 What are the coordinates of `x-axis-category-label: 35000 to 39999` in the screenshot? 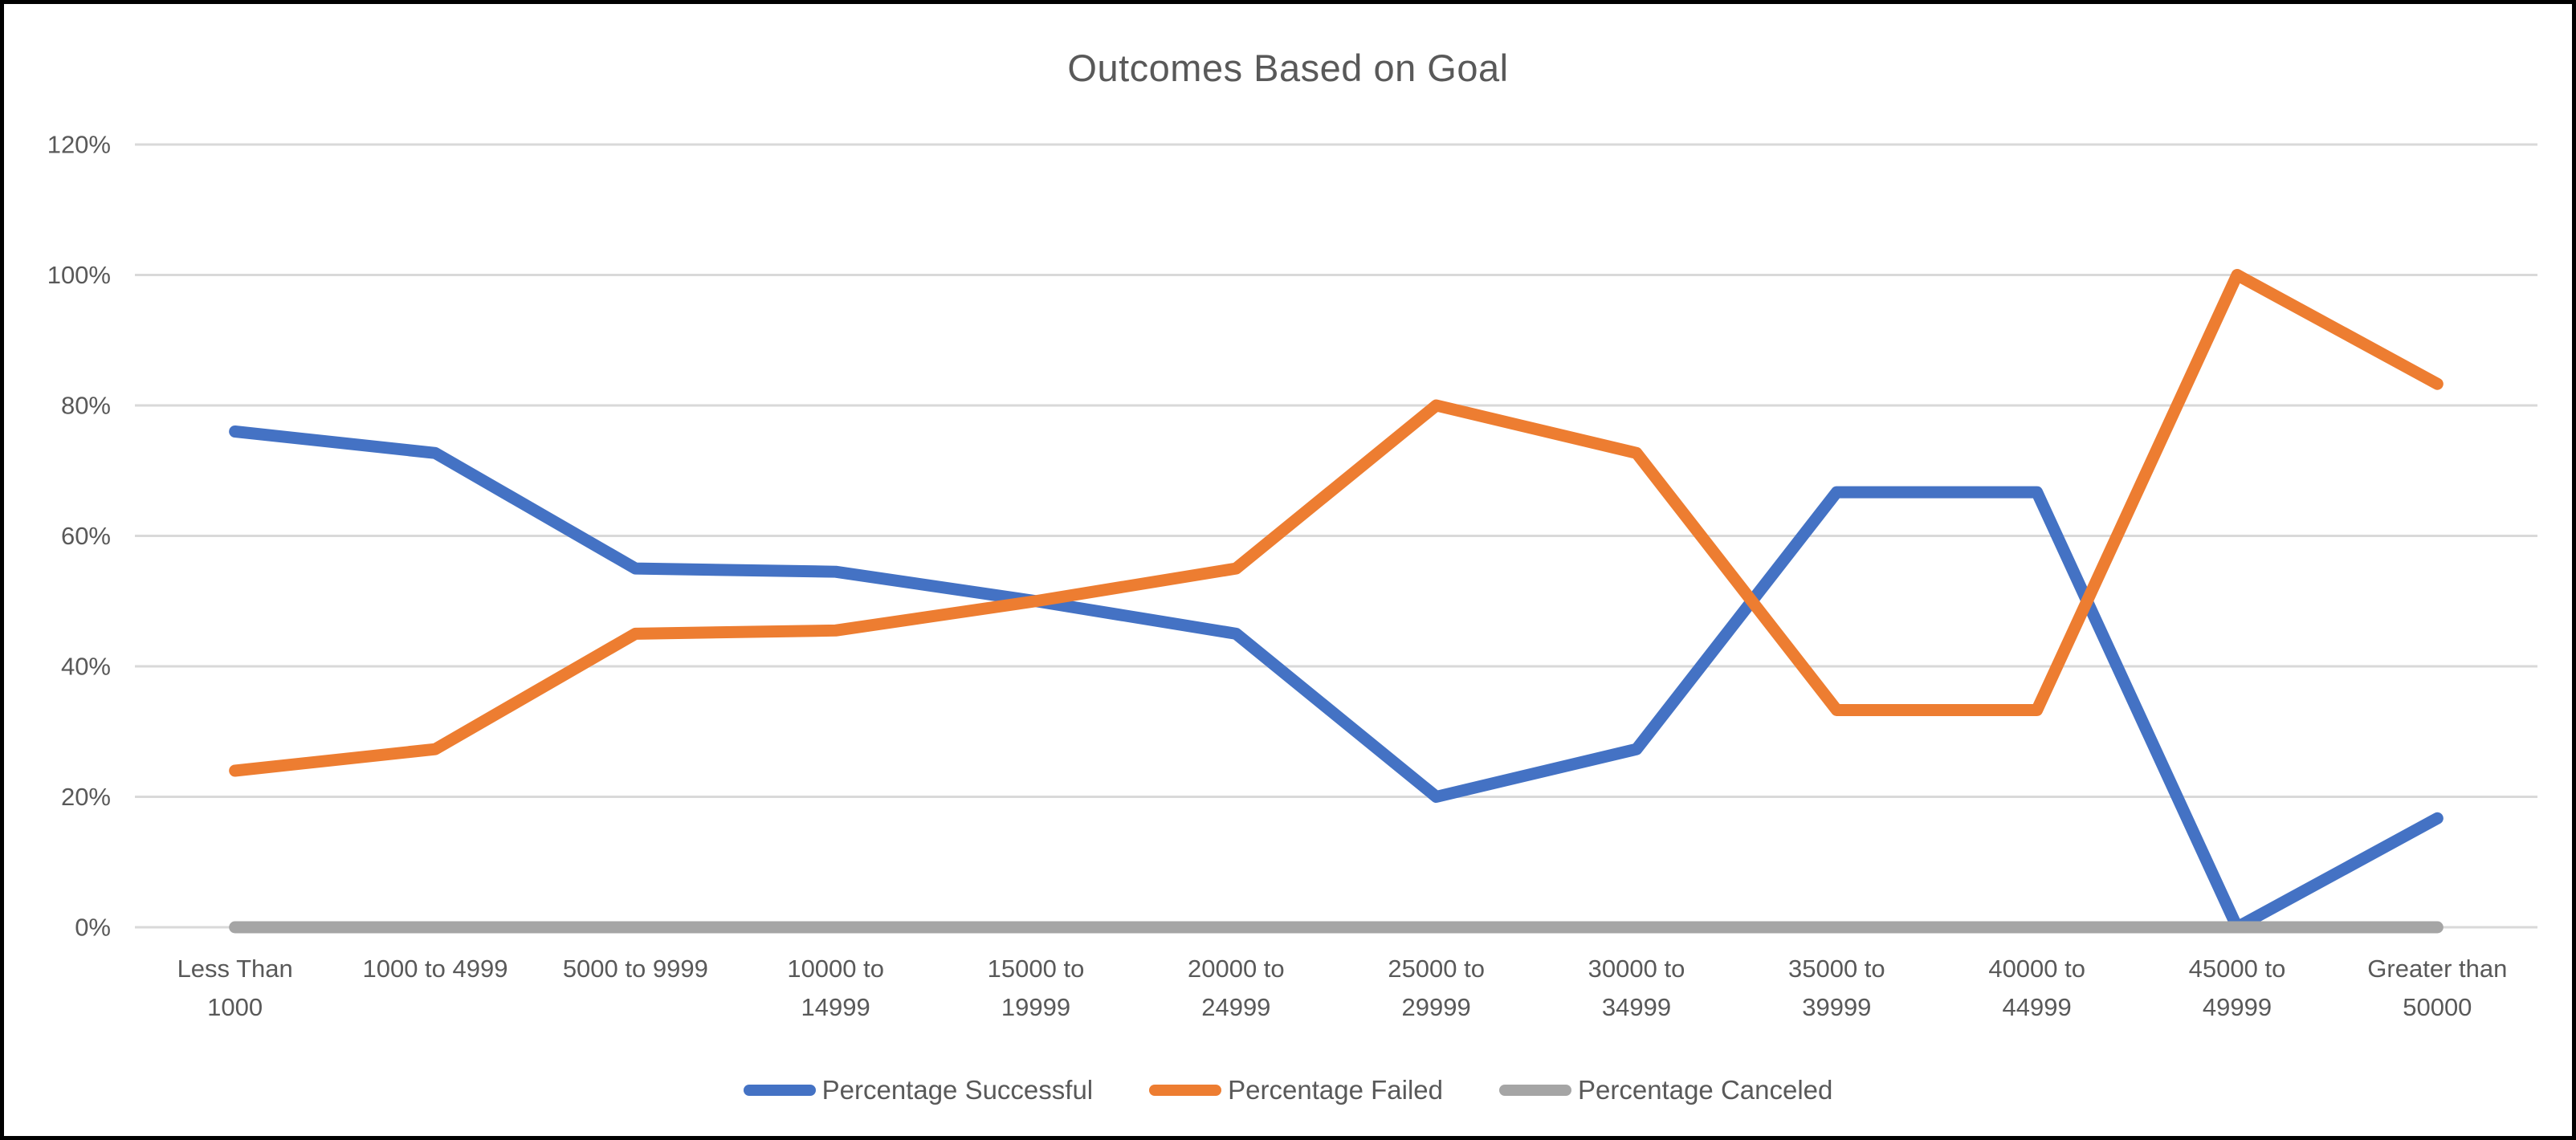 It's located at (1836, 988).